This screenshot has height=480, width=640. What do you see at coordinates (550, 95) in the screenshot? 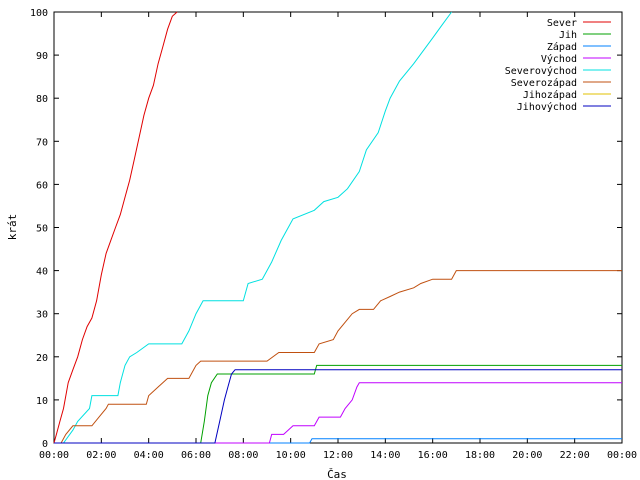
I see `legend-label-jihozapad: Jihozápad` at bounding box center [550, 95].